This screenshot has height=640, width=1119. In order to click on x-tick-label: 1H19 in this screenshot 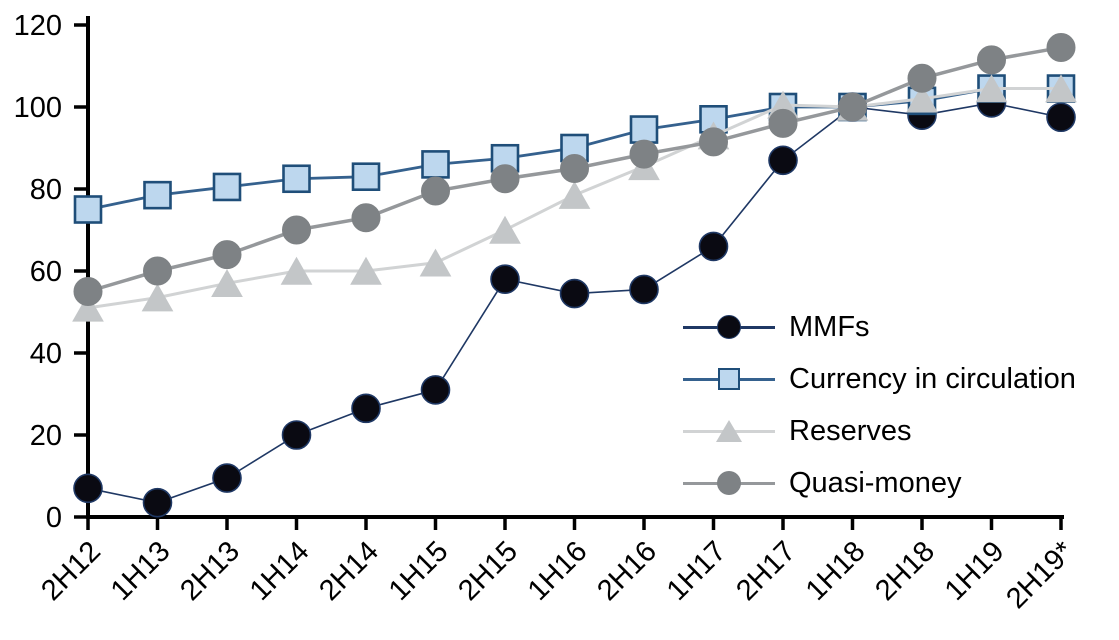, I will do `click(975, 571)`.